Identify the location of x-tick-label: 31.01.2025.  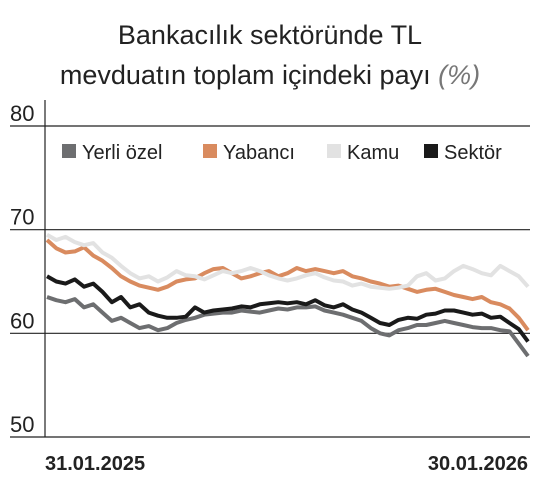
(95, 464).